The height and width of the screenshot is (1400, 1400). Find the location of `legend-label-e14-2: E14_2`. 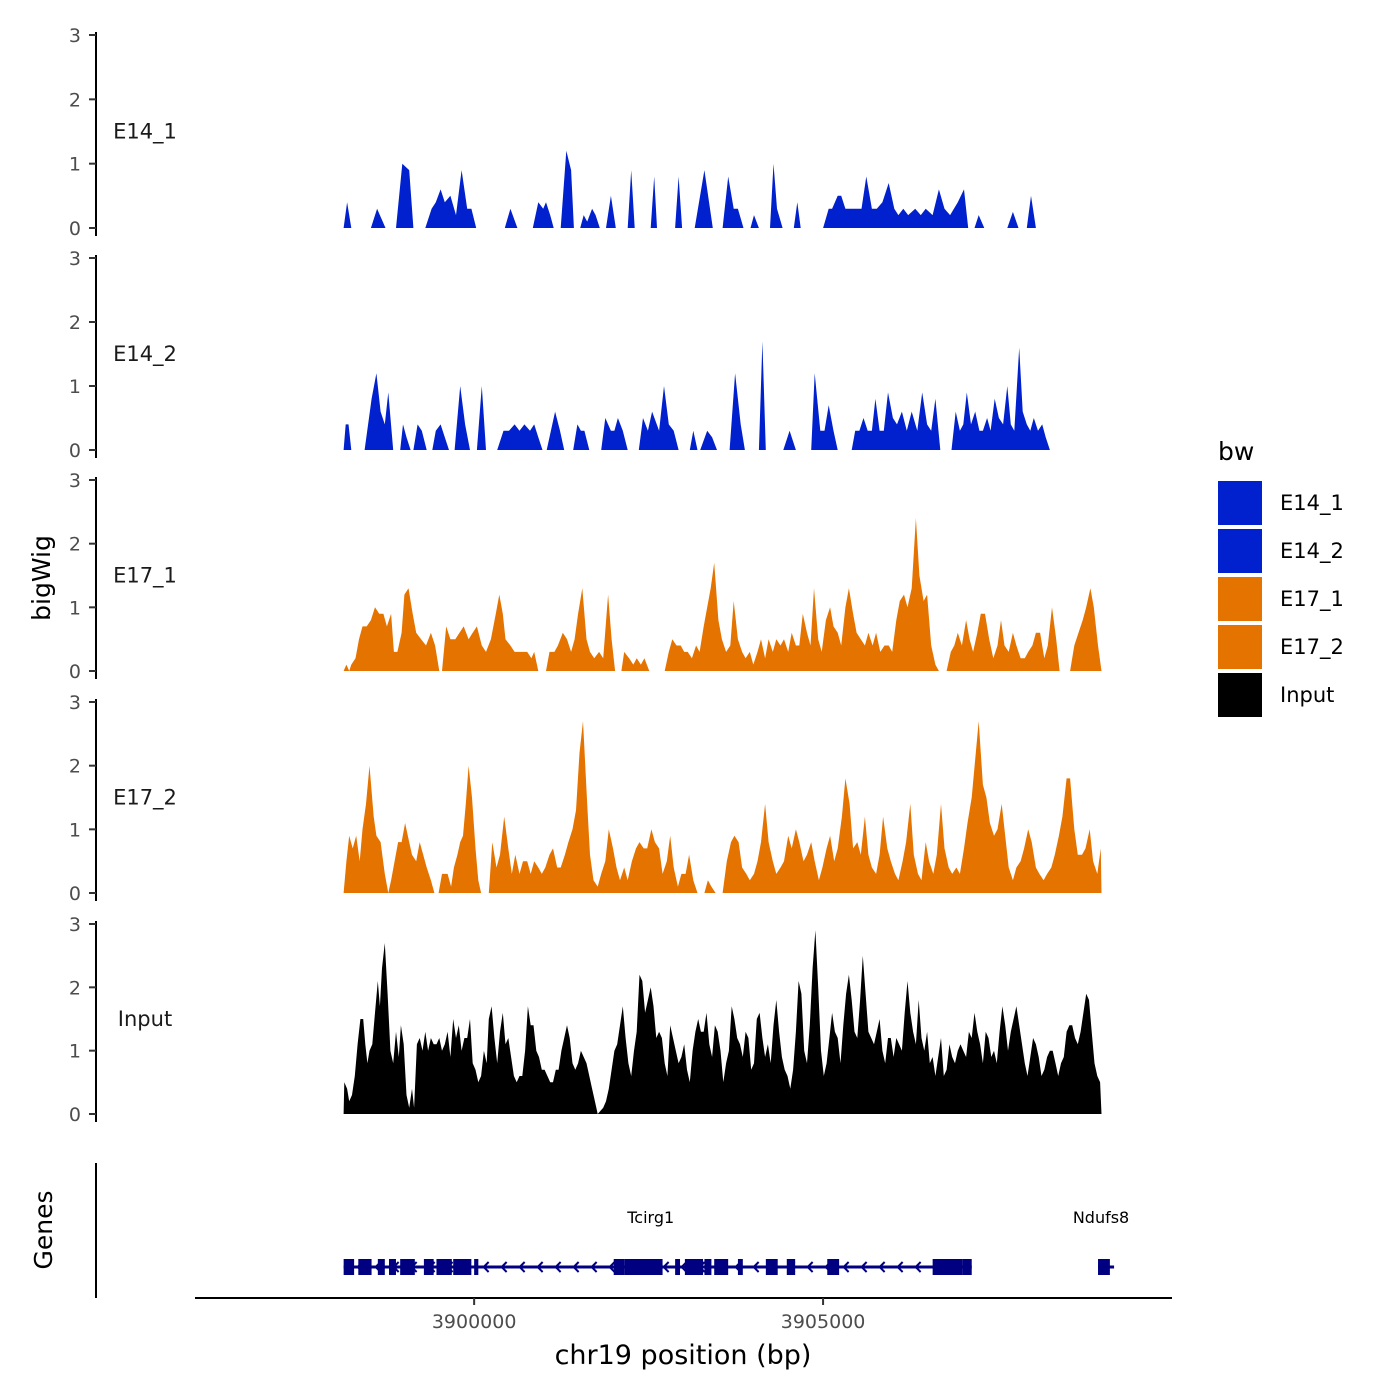

legend-label-e14-2: E14_2 is located at coordinates (1312, 551).